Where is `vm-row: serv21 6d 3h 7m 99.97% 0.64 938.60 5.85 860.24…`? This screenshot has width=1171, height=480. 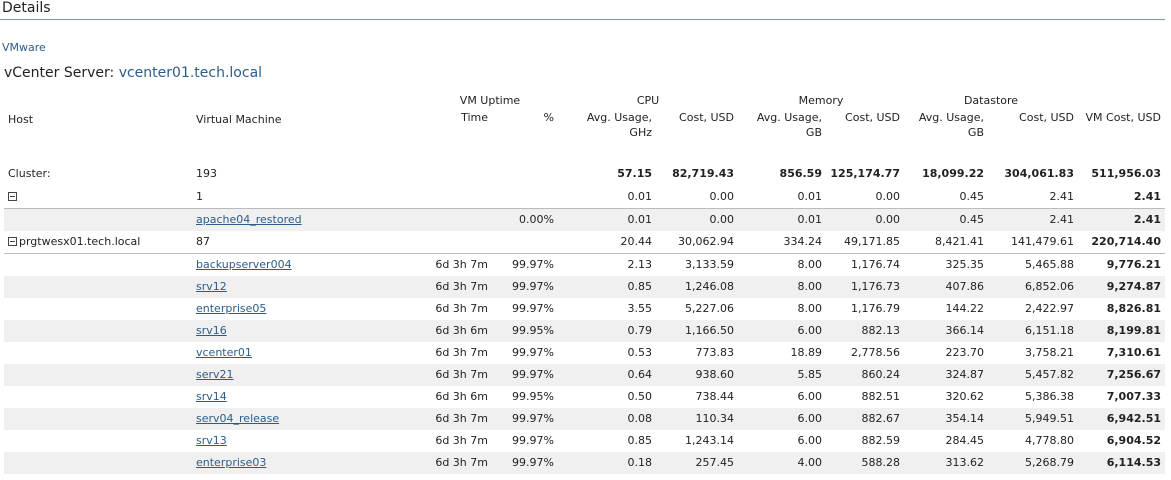
vm-row: serv21 6d 3h 7m 99.97% 0.64 938.60 5.85 860.24… is located at coordinates (584, 375).